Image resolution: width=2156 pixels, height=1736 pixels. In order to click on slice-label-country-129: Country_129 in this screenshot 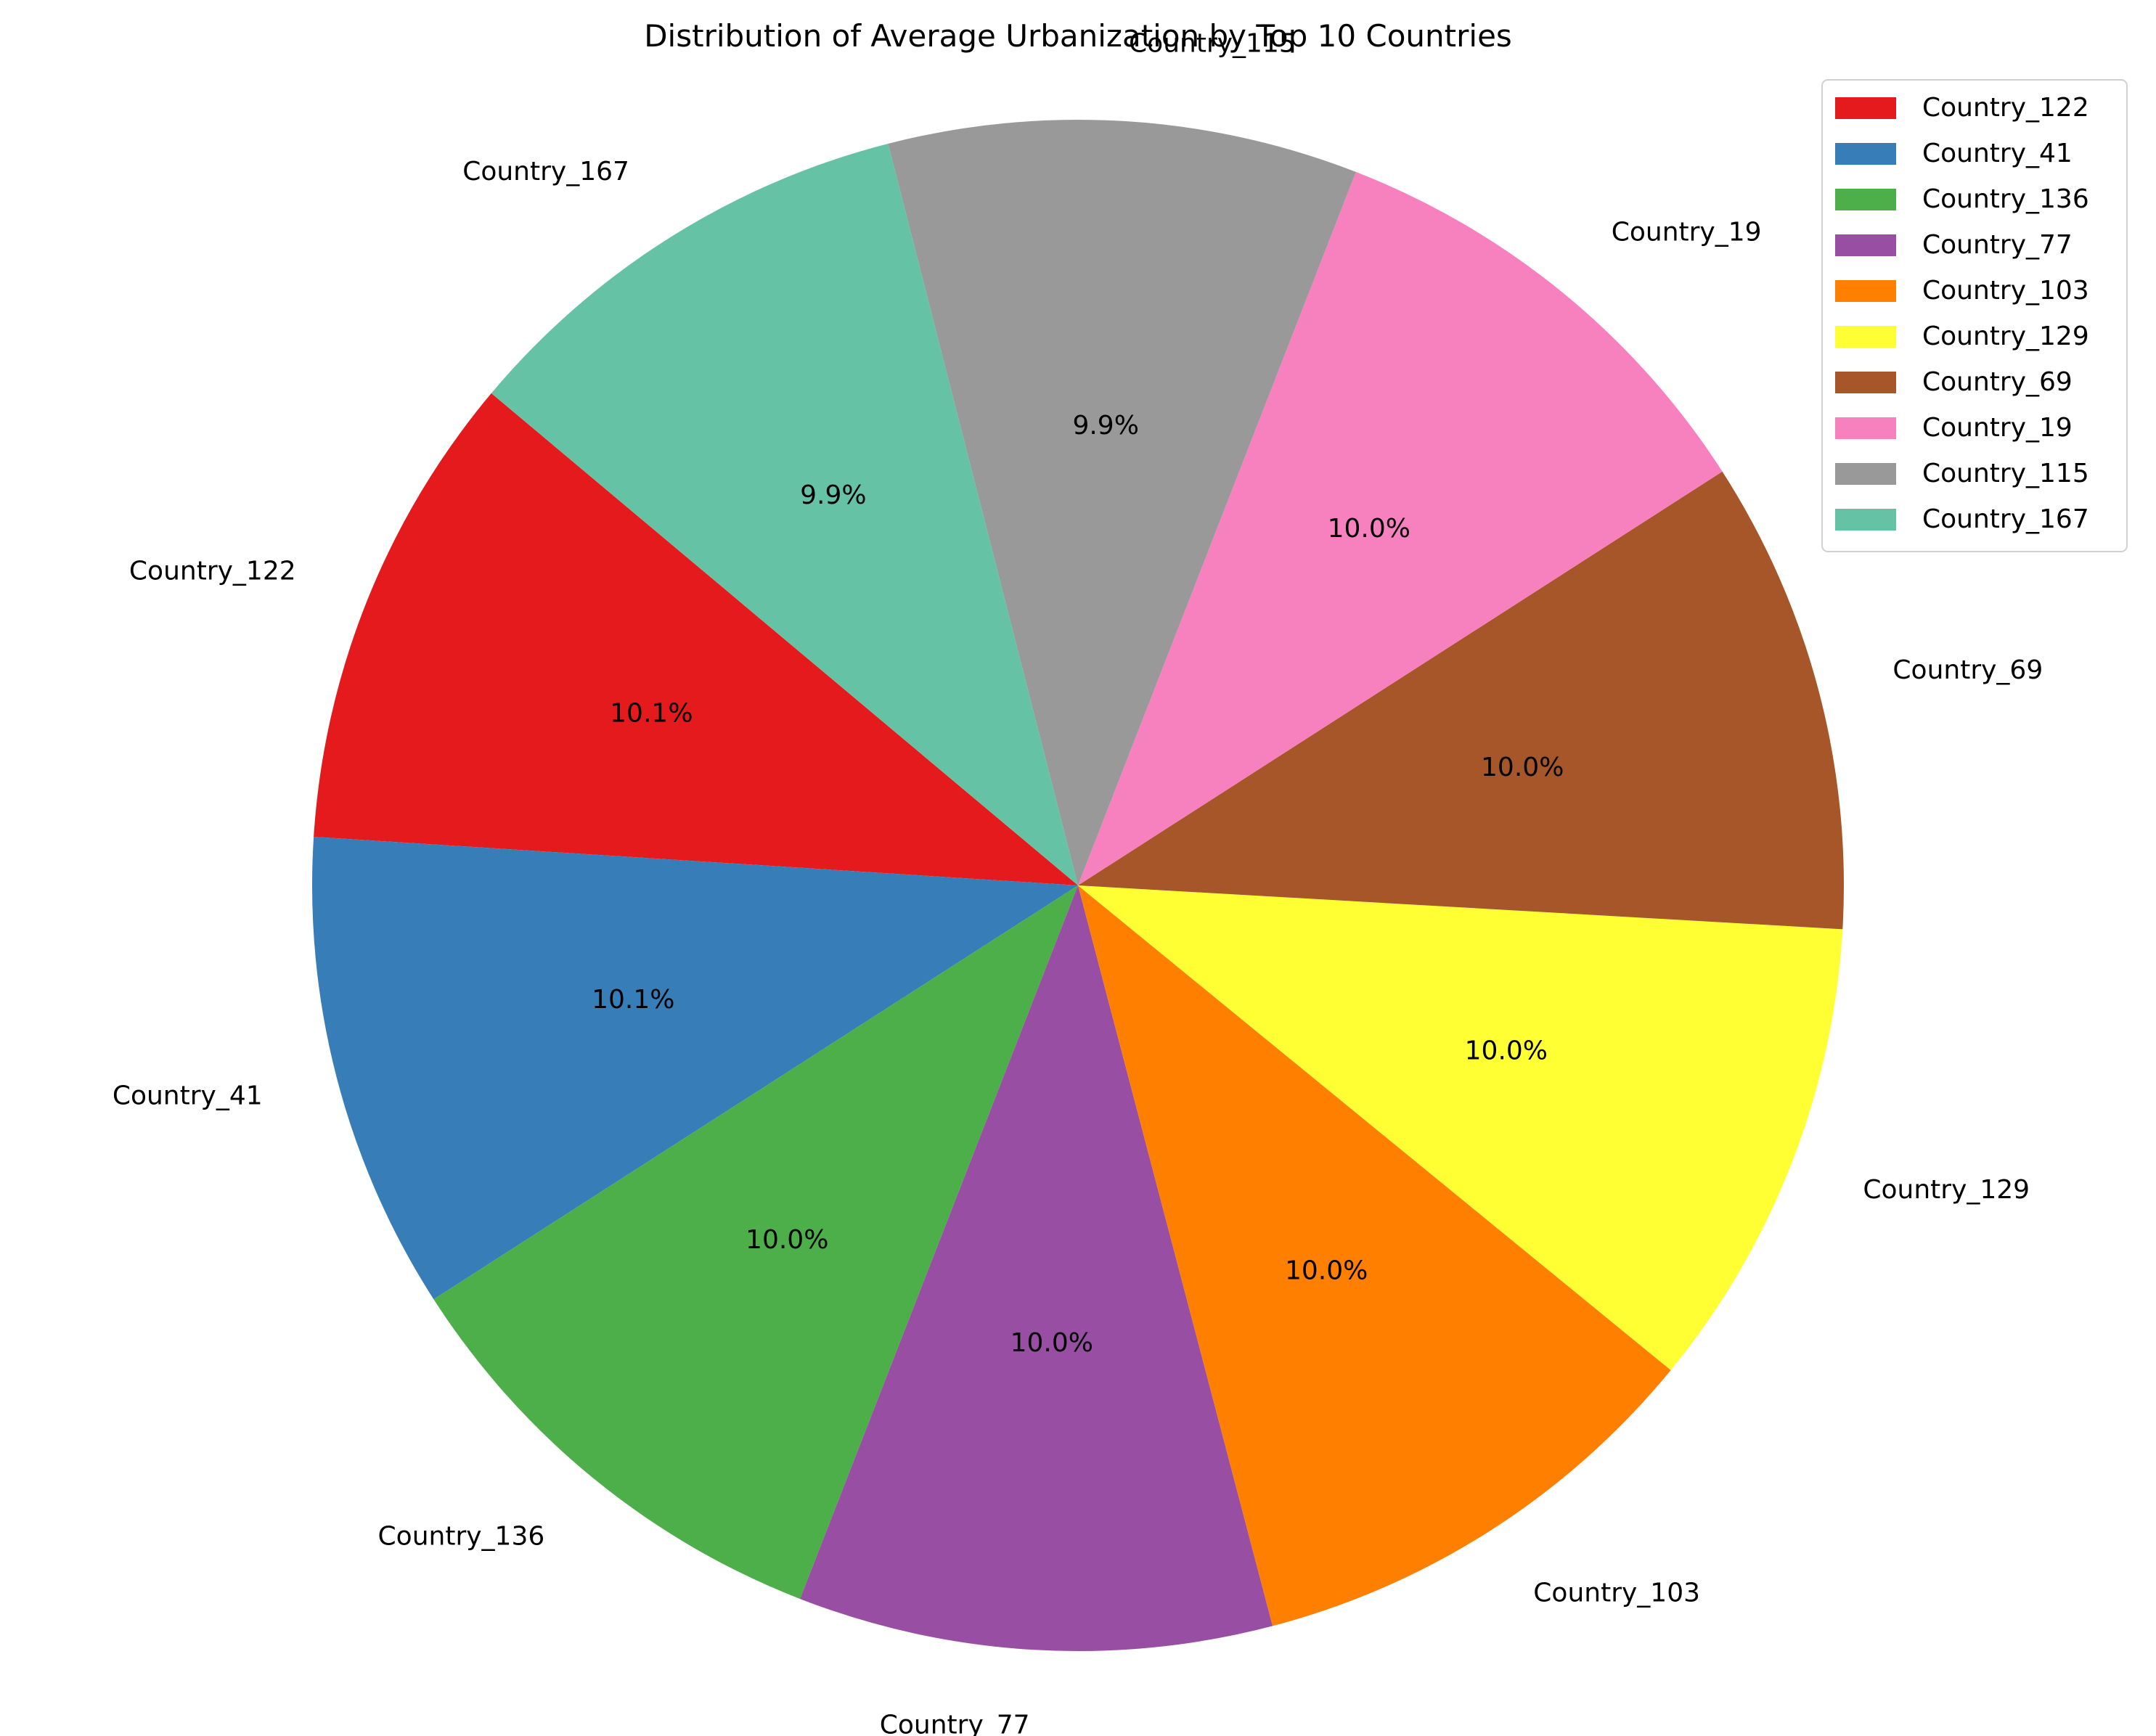, I will do `click(1947, 1190)`.